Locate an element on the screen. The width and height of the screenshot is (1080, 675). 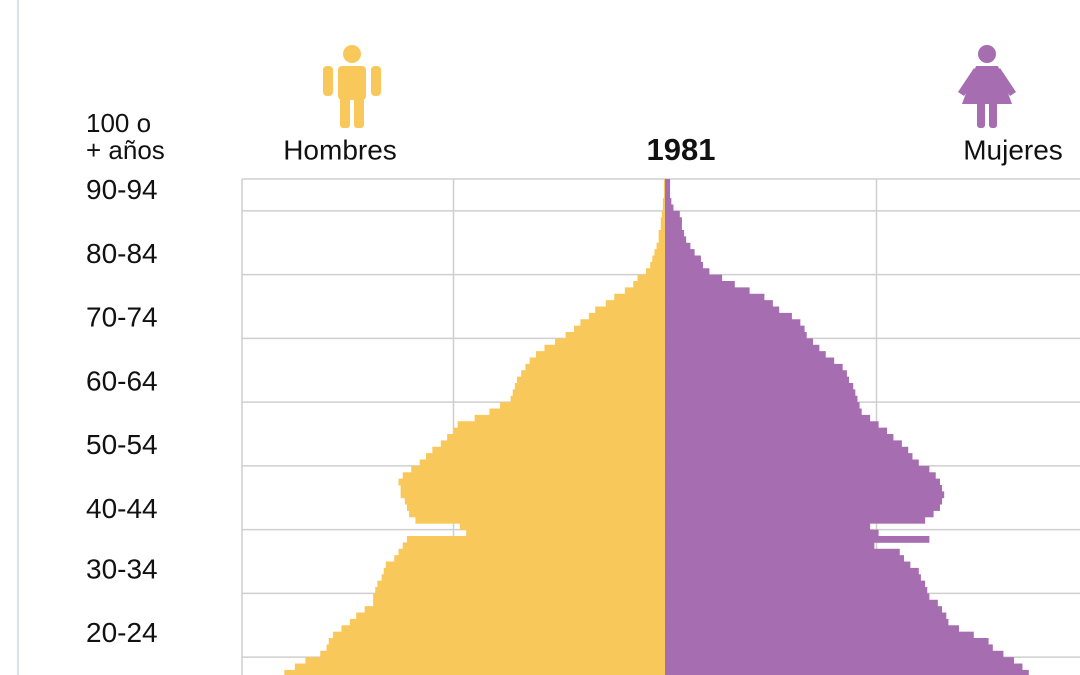
y-tick-label: 80-84 is located at coordinates (122, 253).